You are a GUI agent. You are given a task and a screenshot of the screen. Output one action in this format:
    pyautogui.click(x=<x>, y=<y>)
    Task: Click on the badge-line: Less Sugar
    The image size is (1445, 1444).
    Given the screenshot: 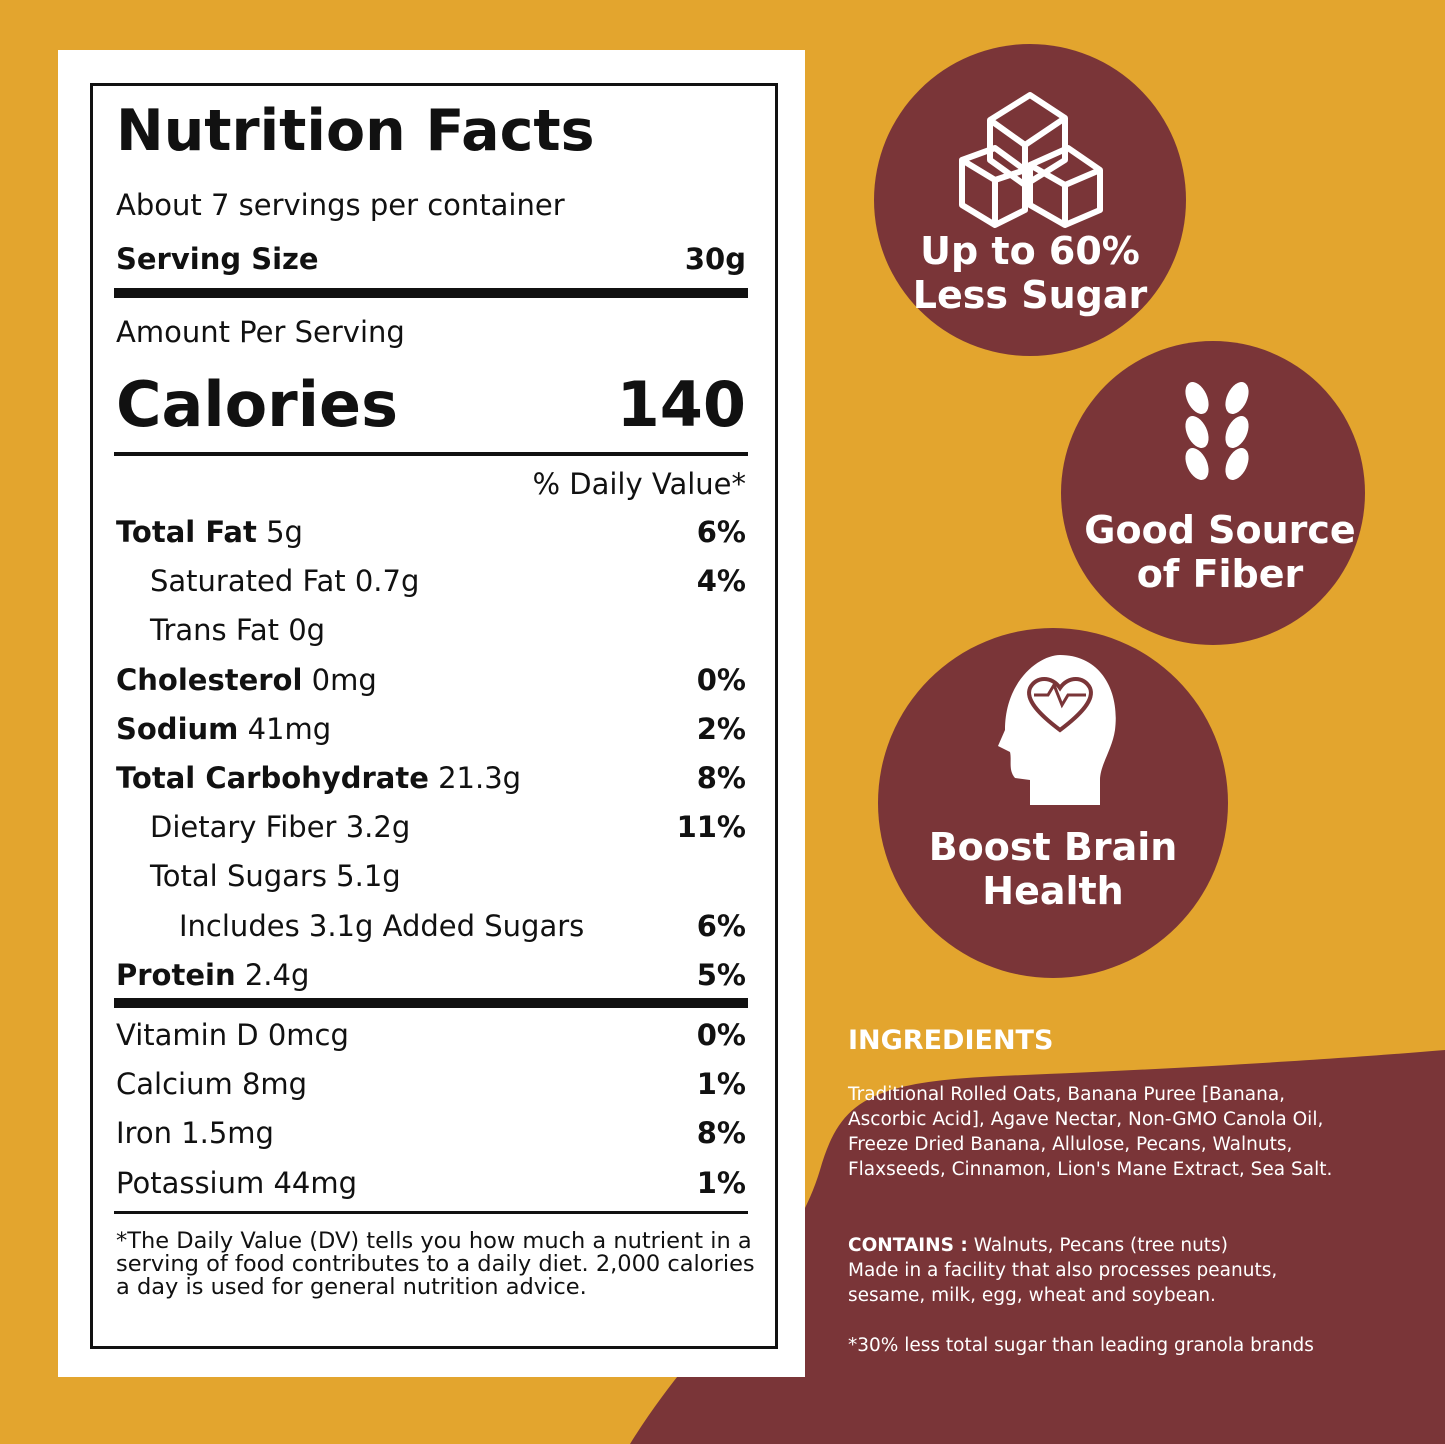 What is the action you would take?
    pyautogui.click(x=1030, y=295)
    